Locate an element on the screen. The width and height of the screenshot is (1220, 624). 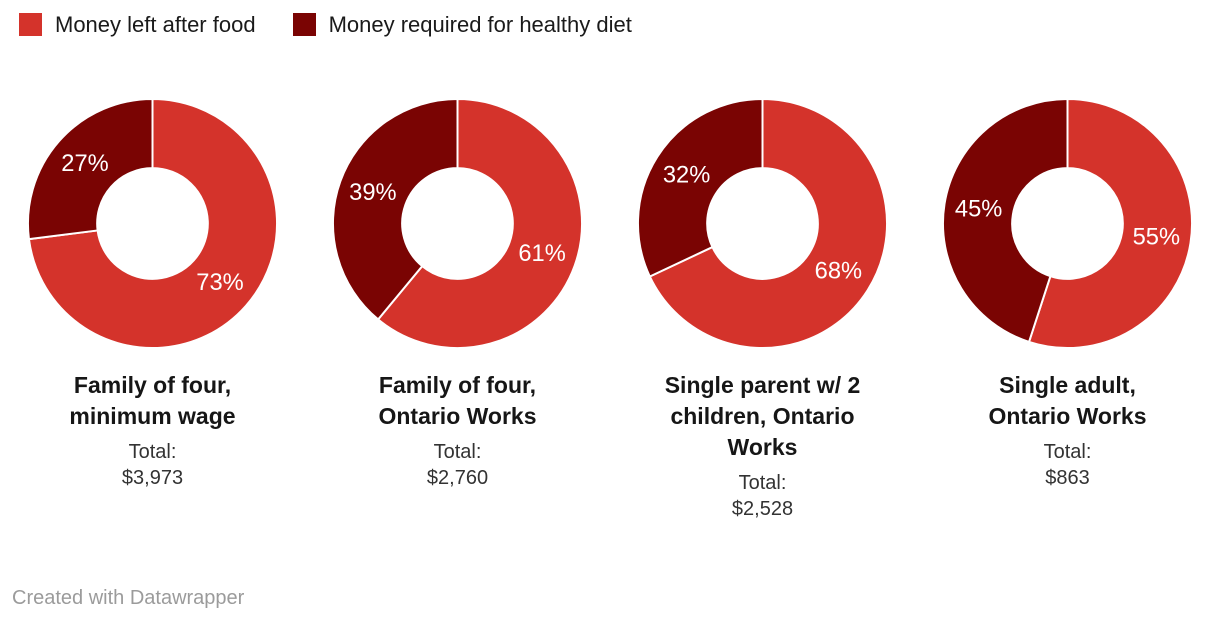
slice-percent-label: 73% is located at coordinates (219, 283).